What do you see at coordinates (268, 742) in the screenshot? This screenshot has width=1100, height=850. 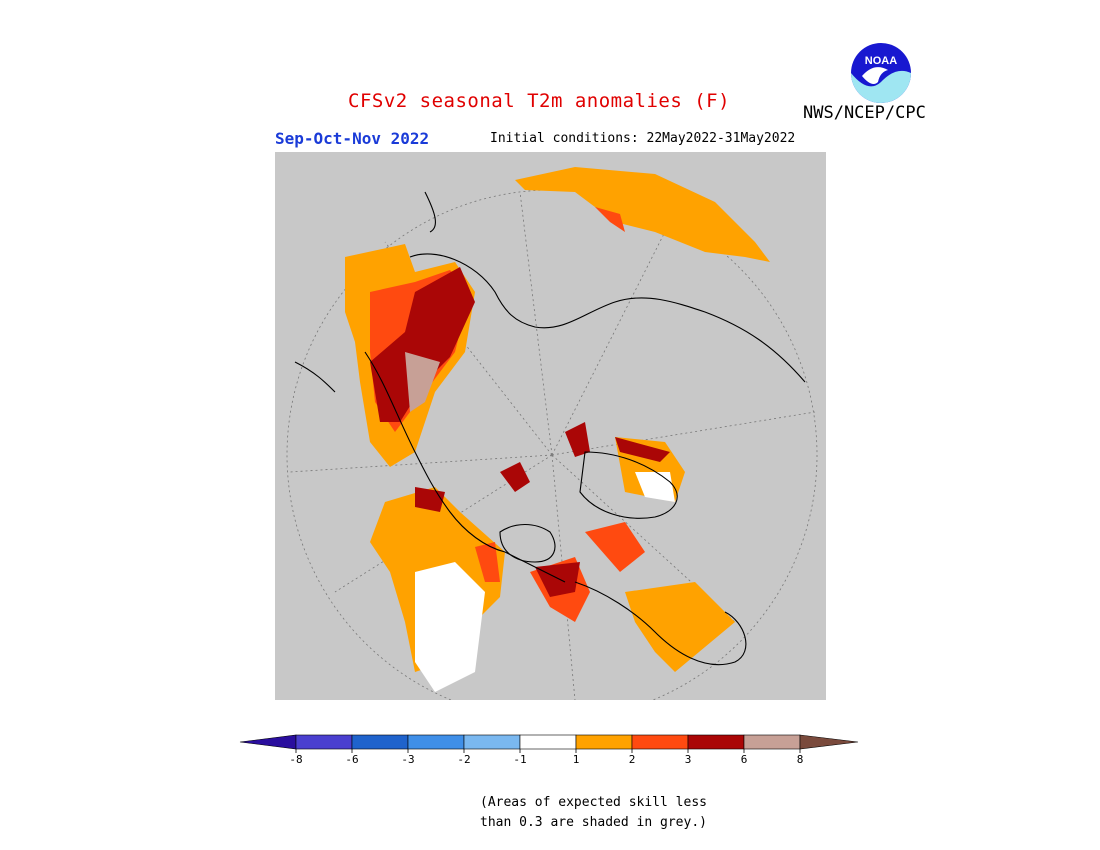 I see `colorbar-low-arrow` at bounding box center [268, 742].